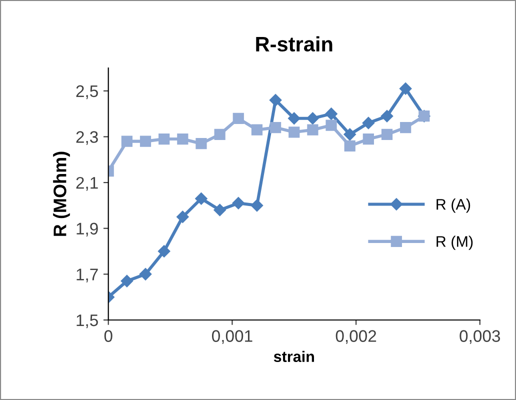 The width and height of the screenshot is (516, 400). Describe the element at coordinates (87, 229) in the screenshot. I see `y-tick-label: 1,9` at that location.